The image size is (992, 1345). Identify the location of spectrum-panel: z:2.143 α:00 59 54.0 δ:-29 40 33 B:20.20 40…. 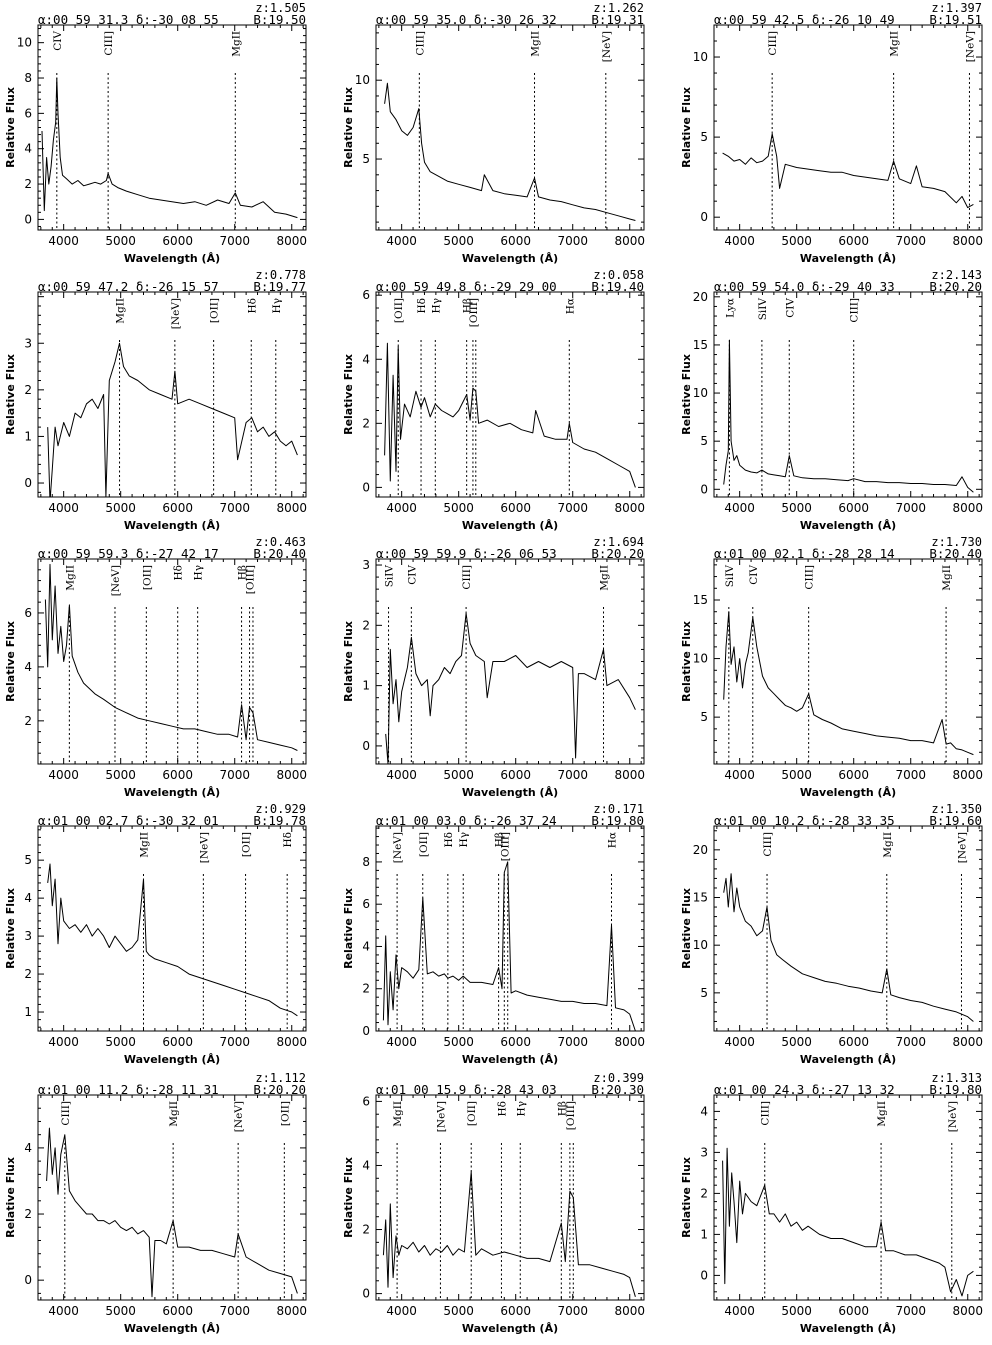
(834, 401).